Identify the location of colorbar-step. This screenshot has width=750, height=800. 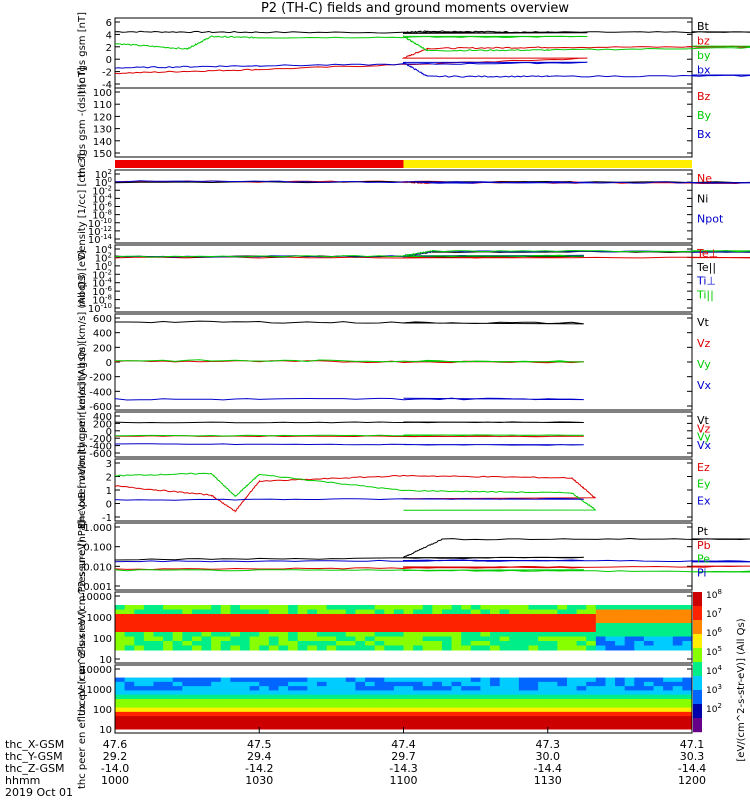
(697, 655).